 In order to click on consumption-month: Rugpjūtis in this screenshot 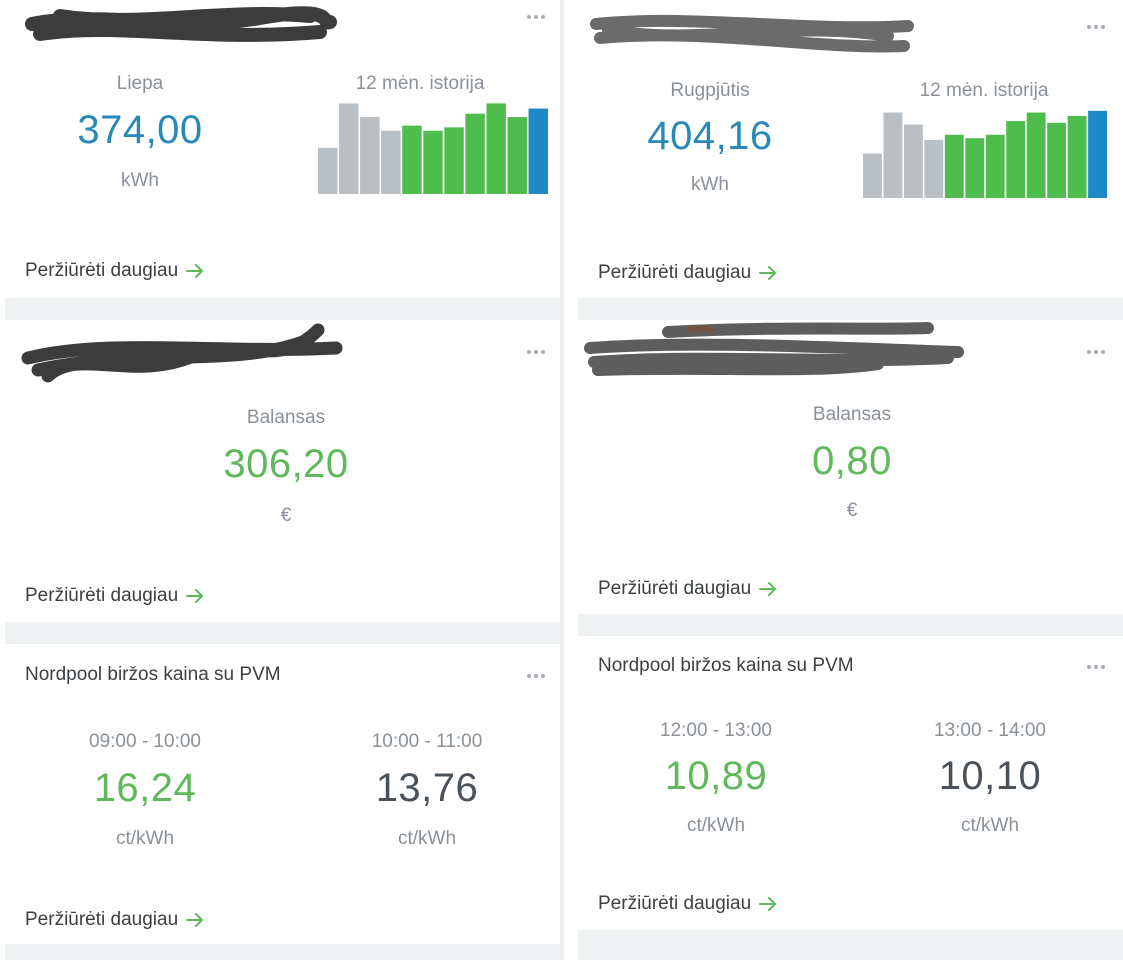, I will do `click(710, 90)`.